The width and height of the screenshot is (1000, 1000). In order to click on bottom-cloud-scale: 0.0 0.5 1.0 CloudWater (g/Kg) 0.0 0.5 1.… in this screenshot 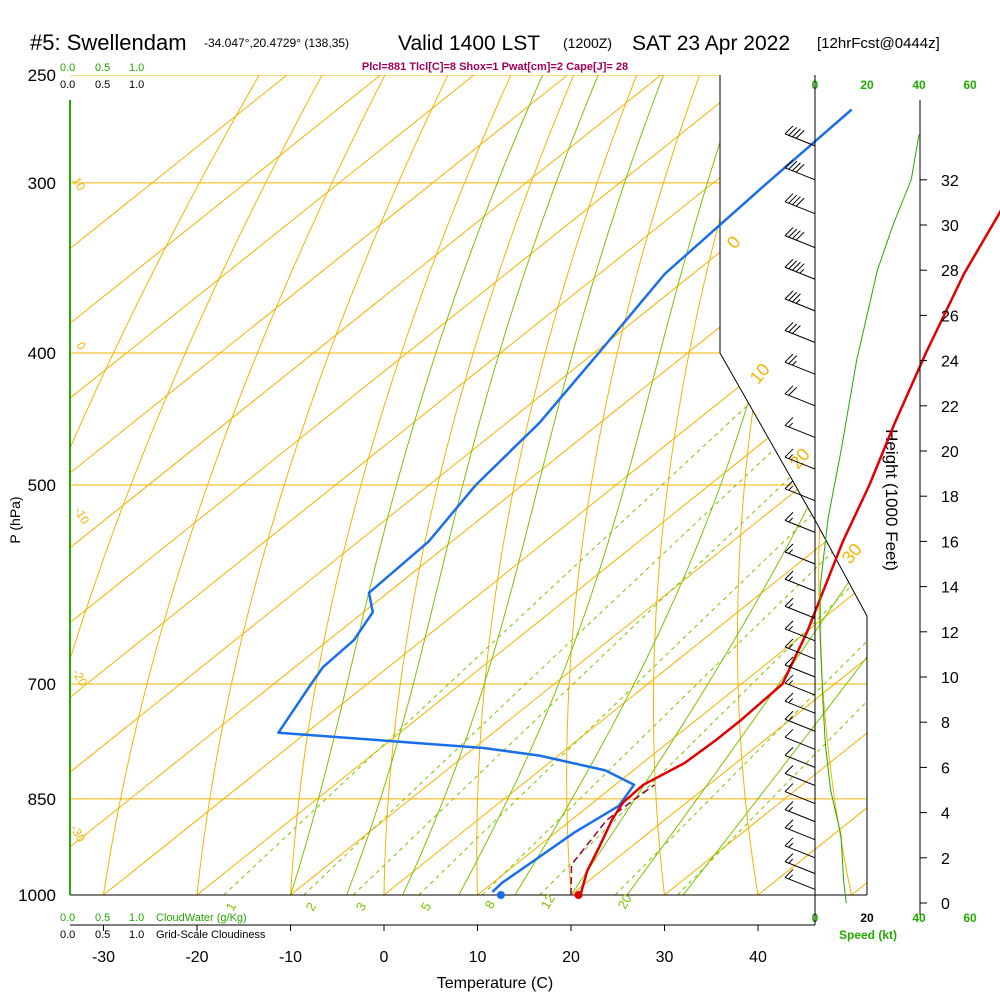, I will do `click(163, 926)`.